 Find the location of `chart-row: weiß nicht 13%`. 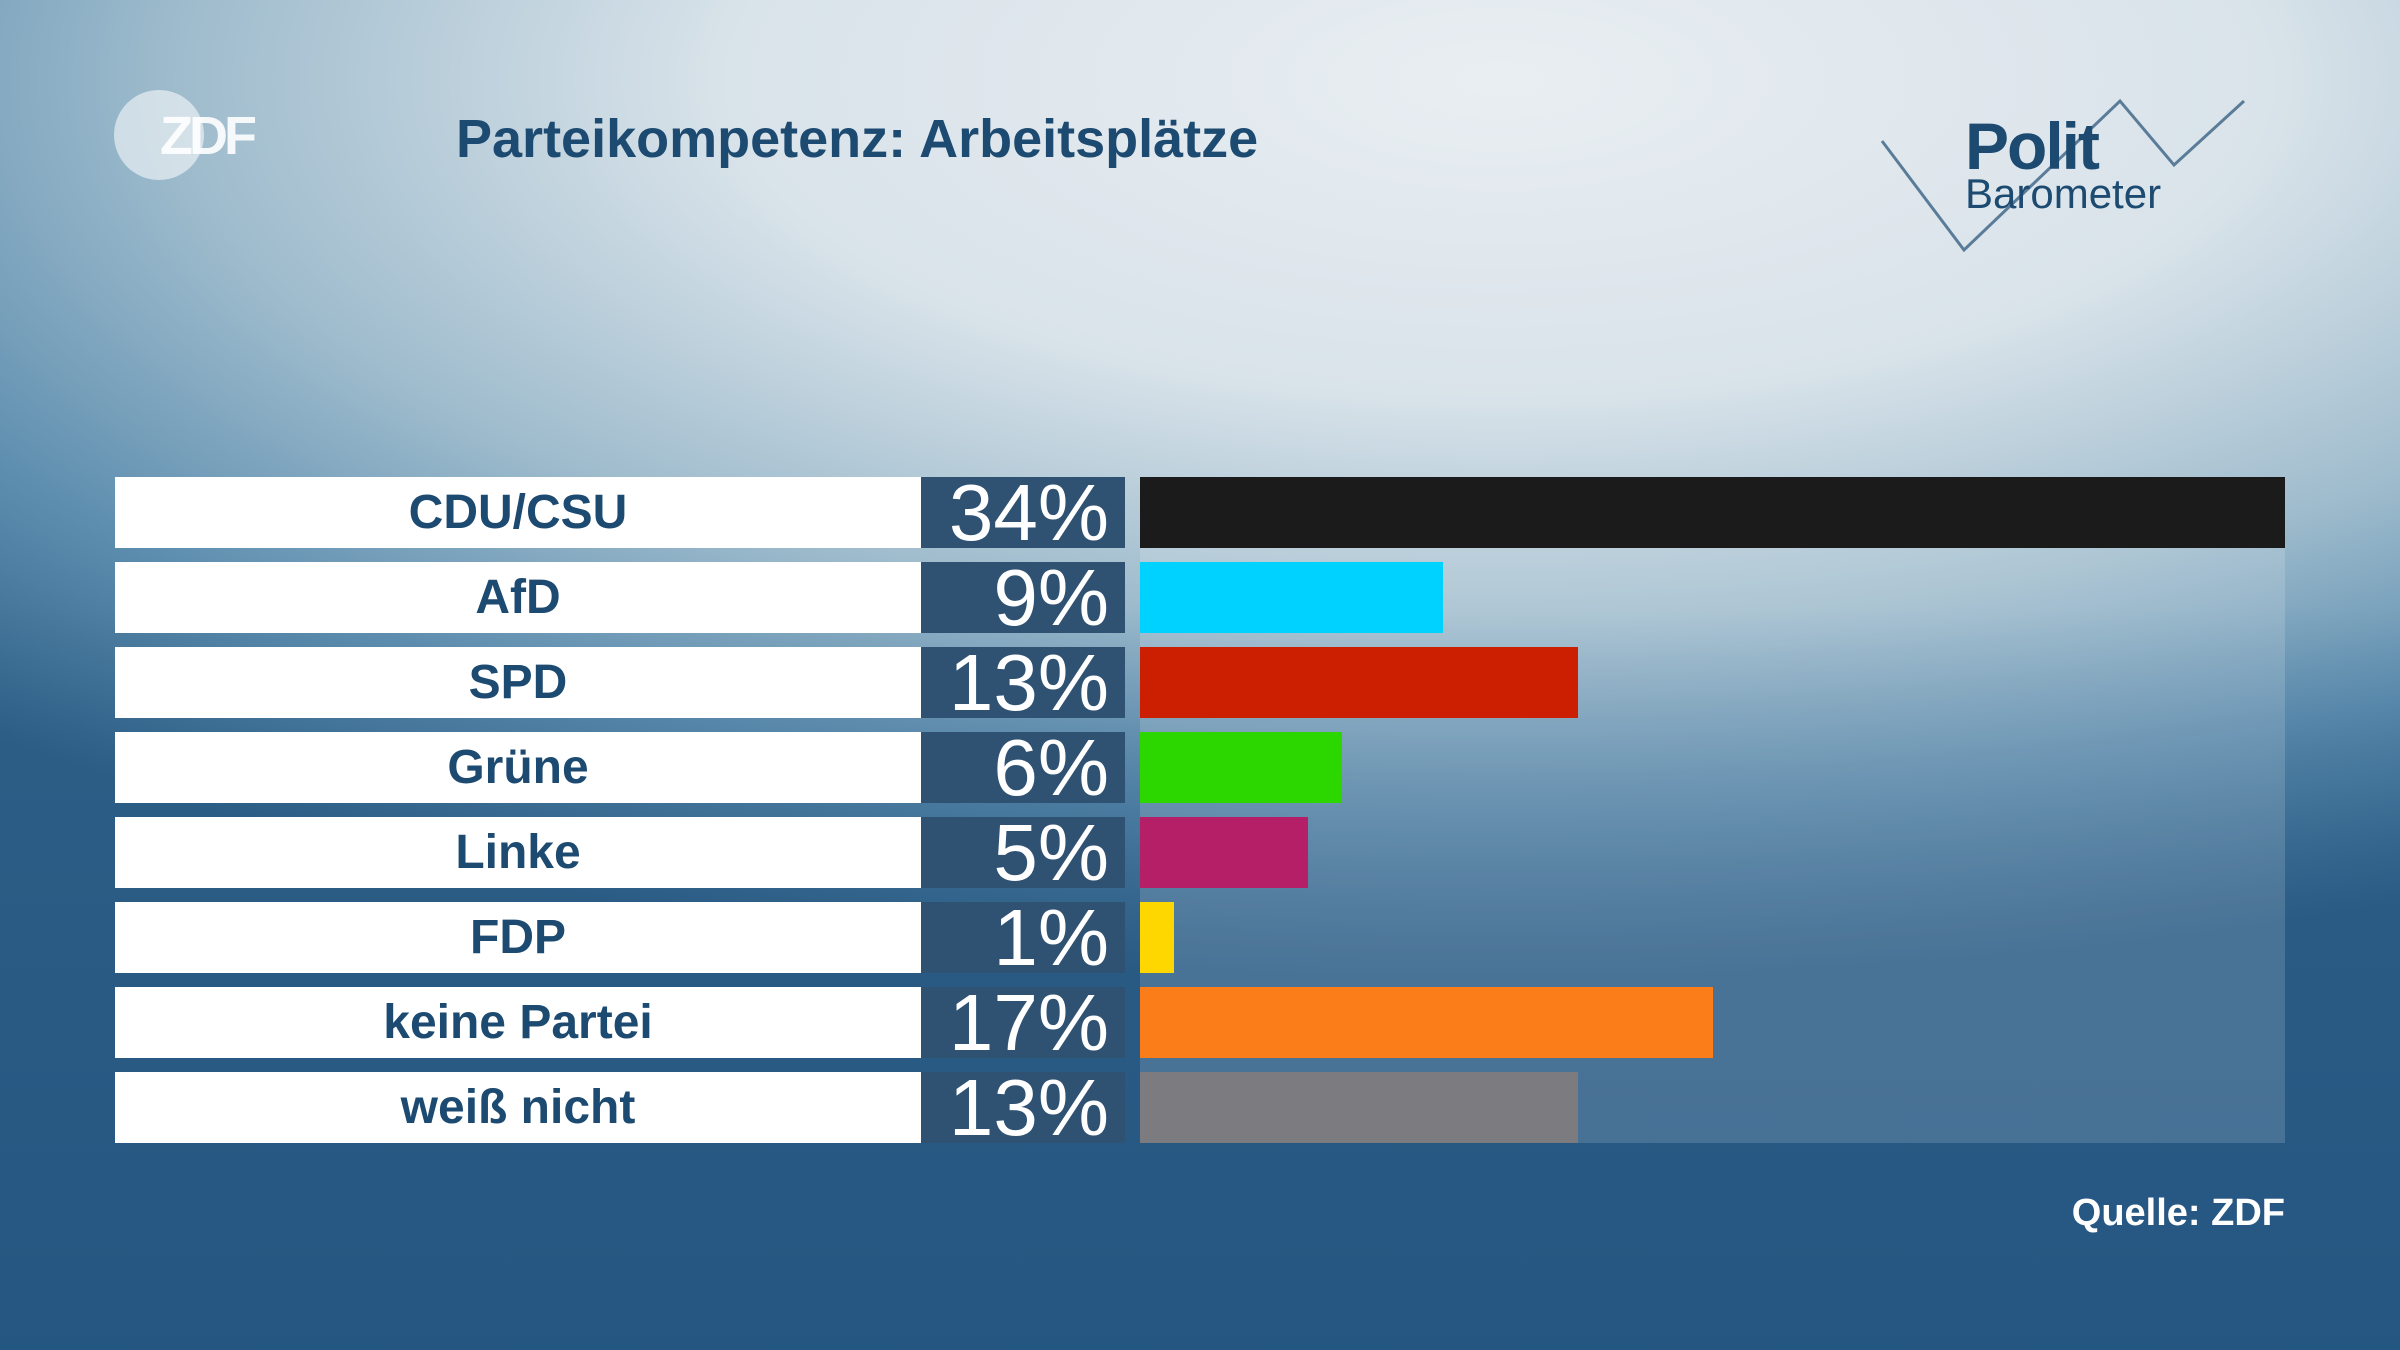

chart-row: weiß nicht 13% is located at coordinates (1200, 1107).